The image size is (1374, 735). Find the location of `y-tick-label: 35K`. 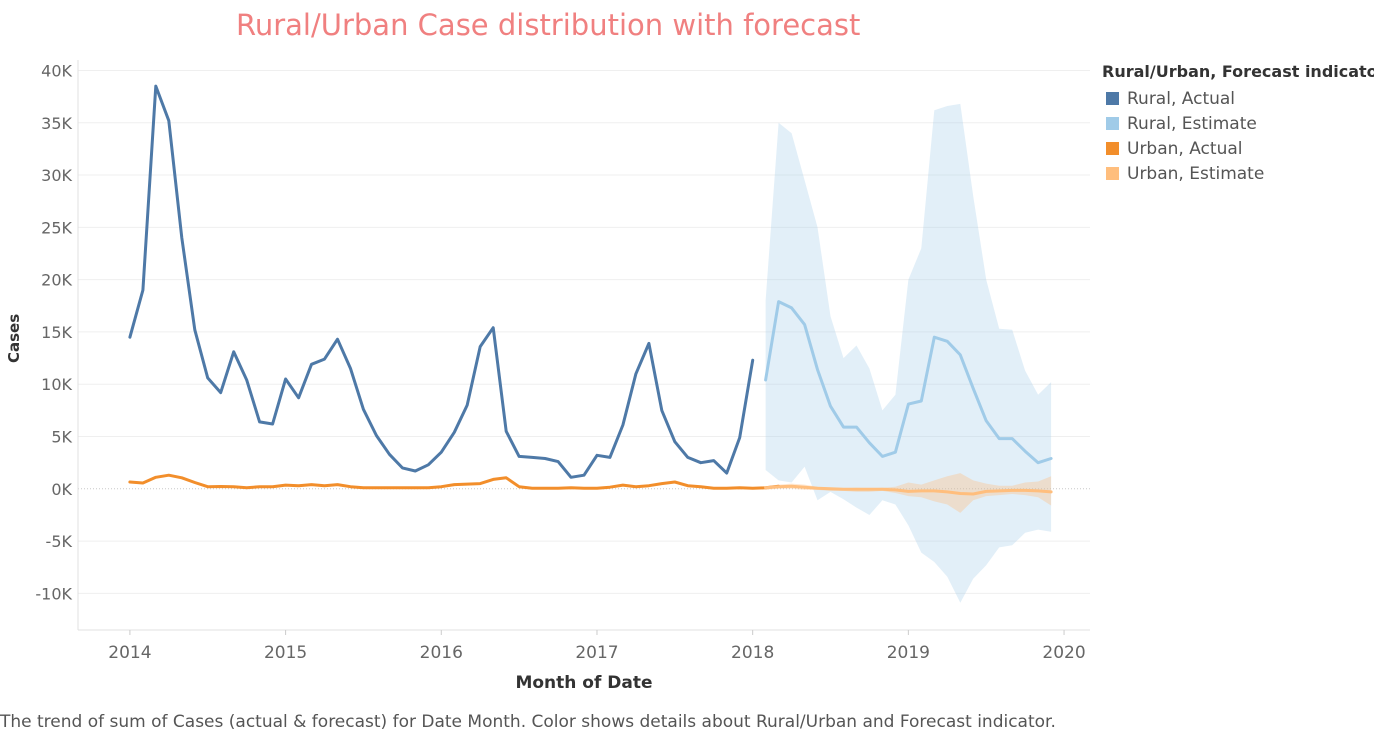

y-tick-label: 35K is located at coordinates (56, 123).